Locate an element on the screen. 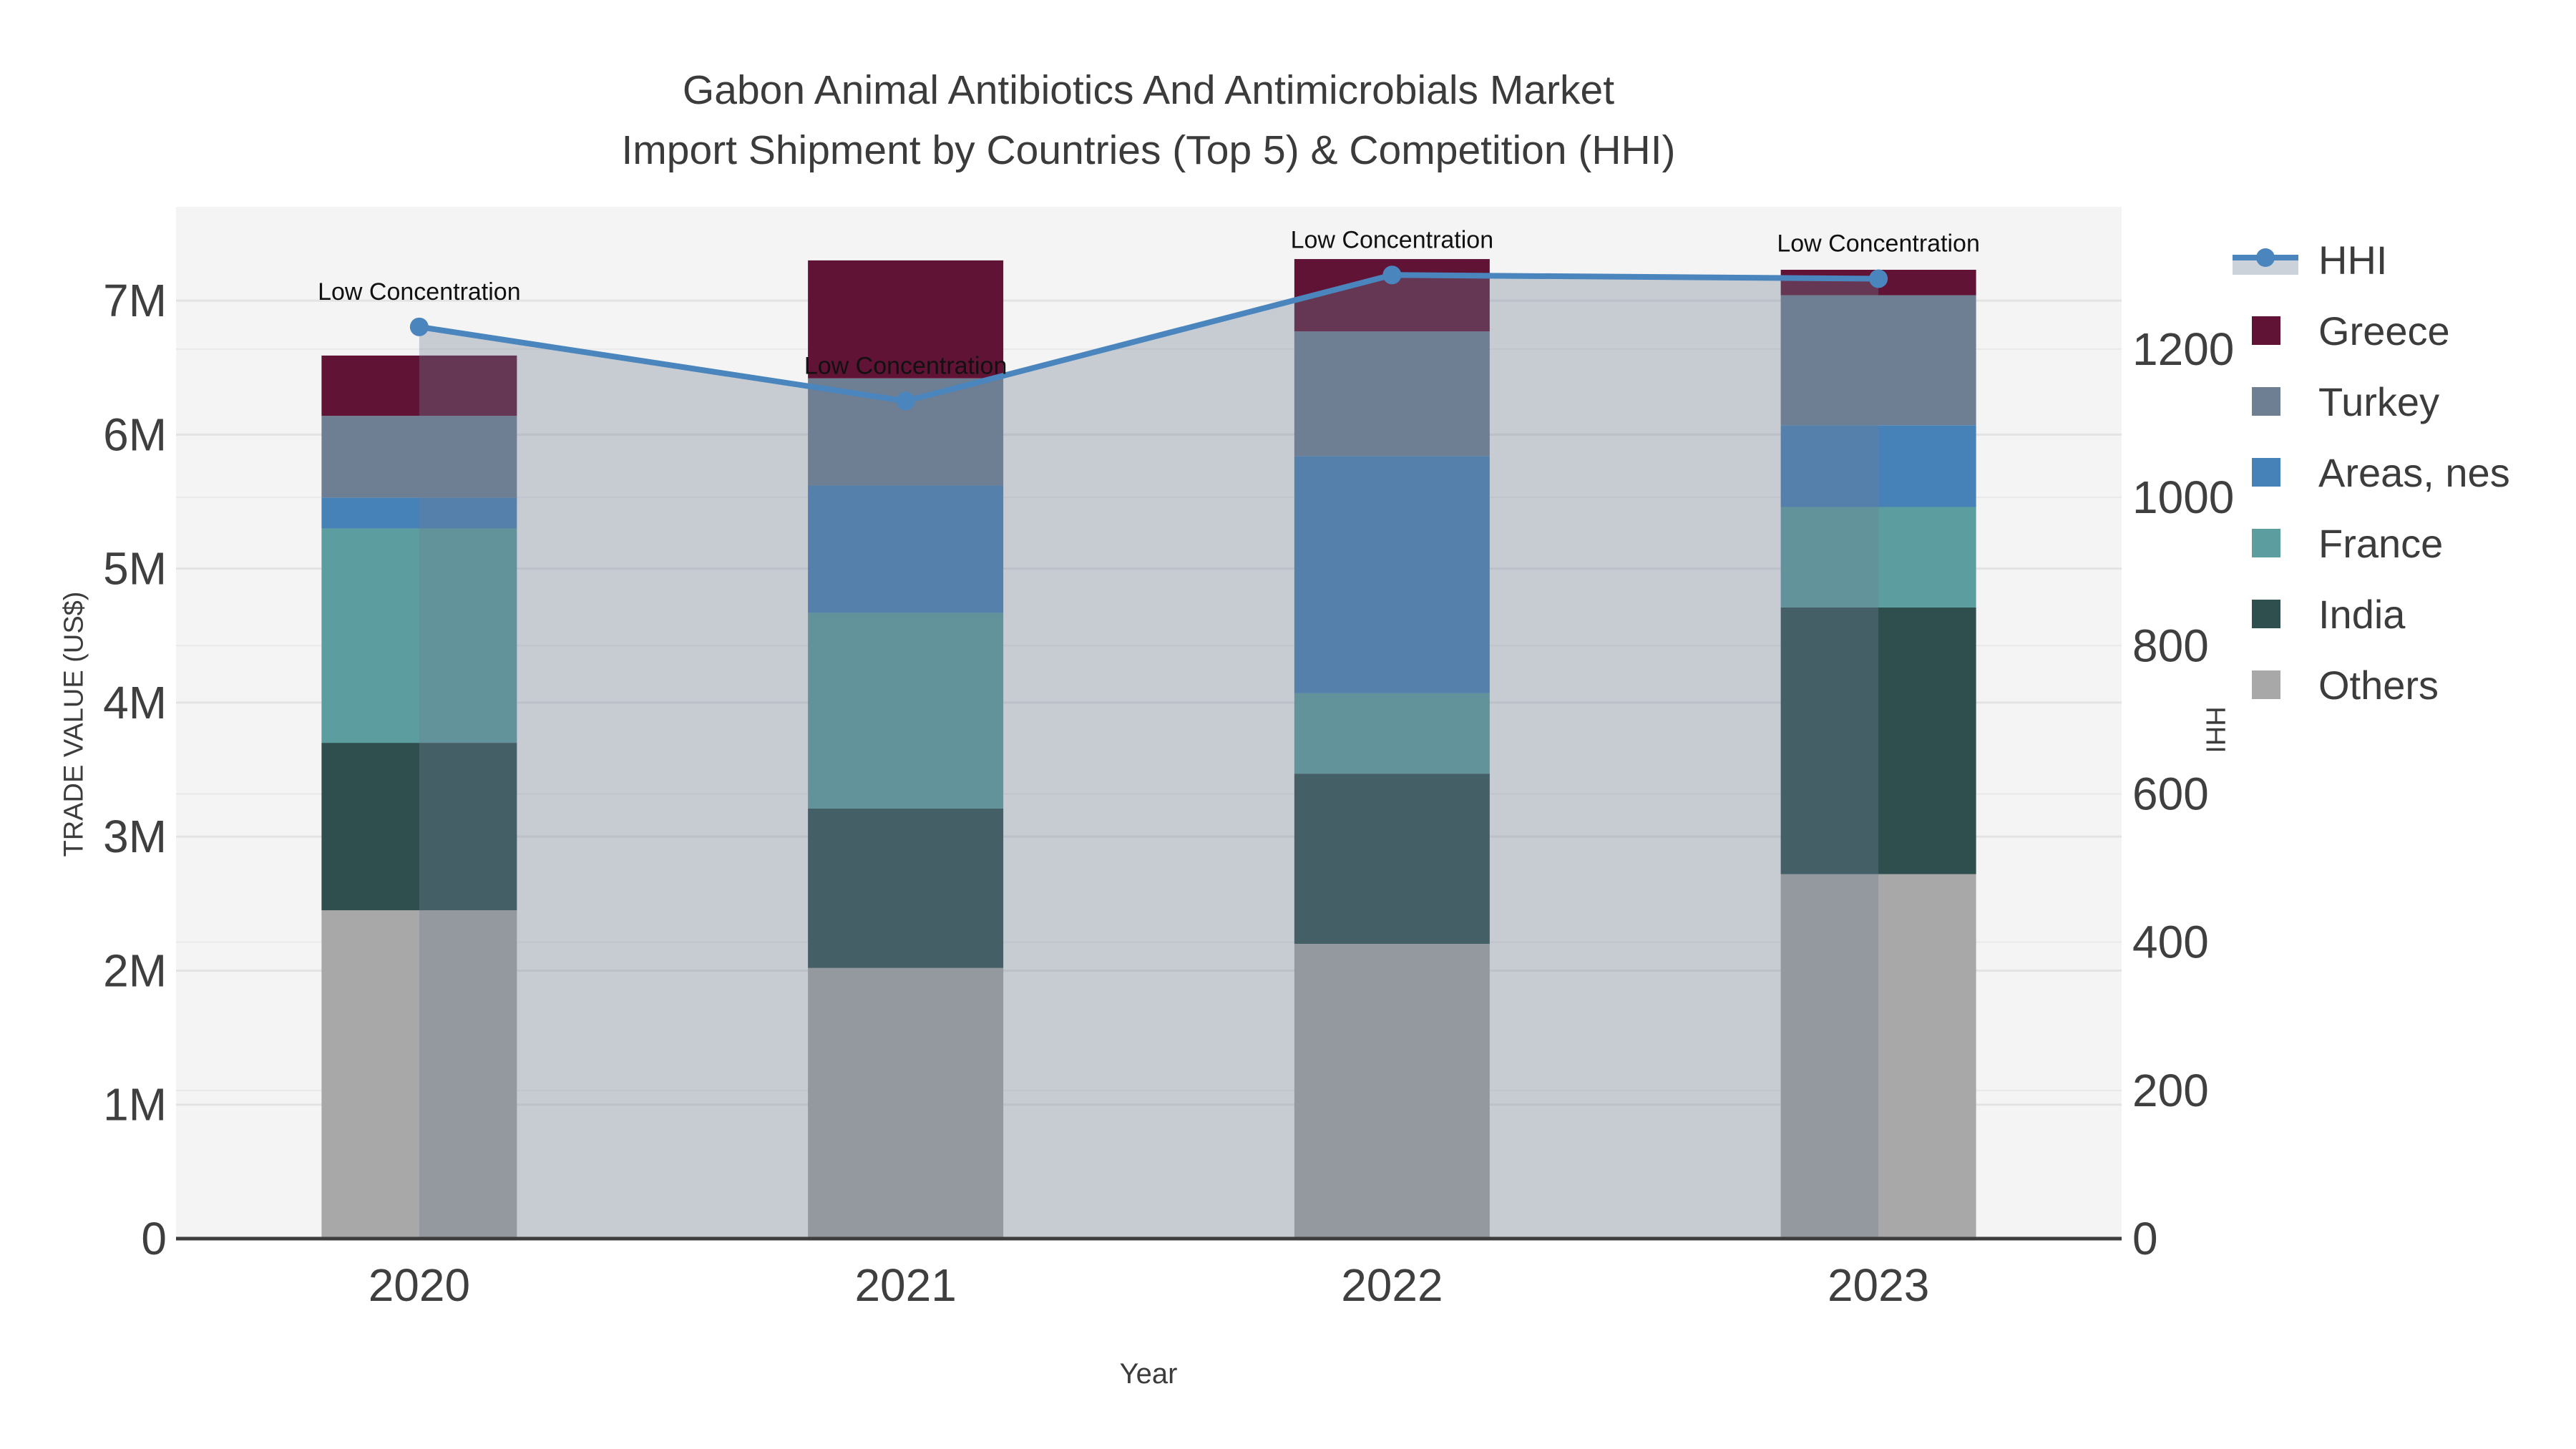  x-axis-title: Year is located at coordinates (1148, 1374).